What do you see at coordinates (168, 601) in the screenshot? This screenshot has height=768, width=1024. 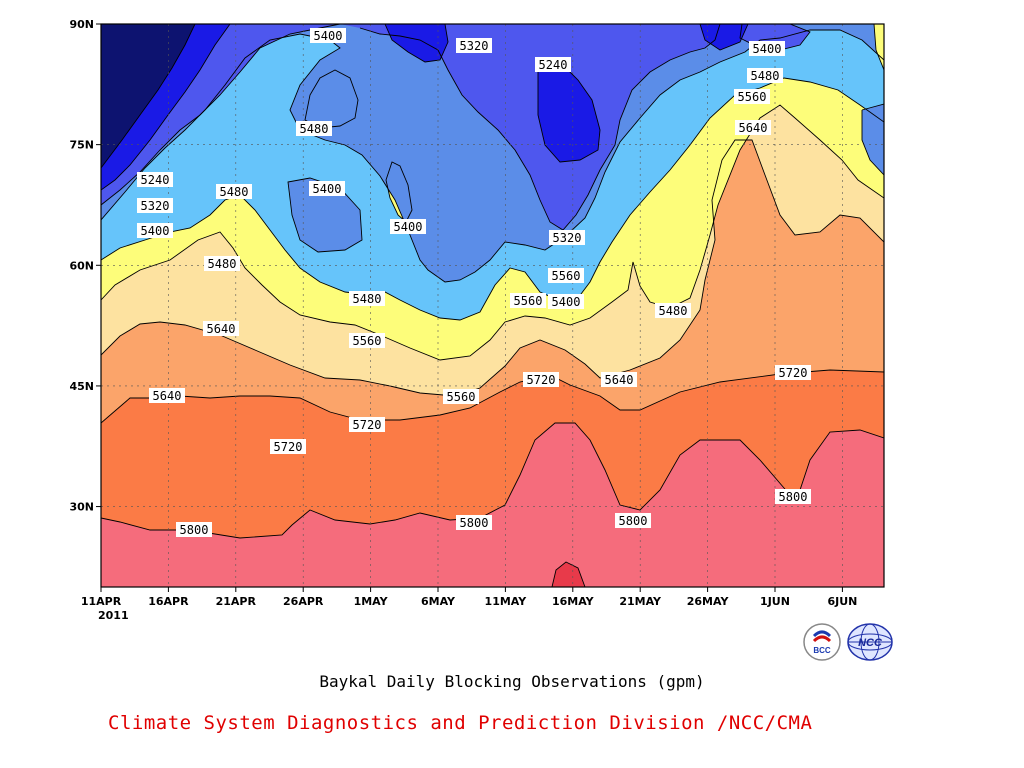 I see `x-tick-label: 16APR` at bounding box center [168, 601].